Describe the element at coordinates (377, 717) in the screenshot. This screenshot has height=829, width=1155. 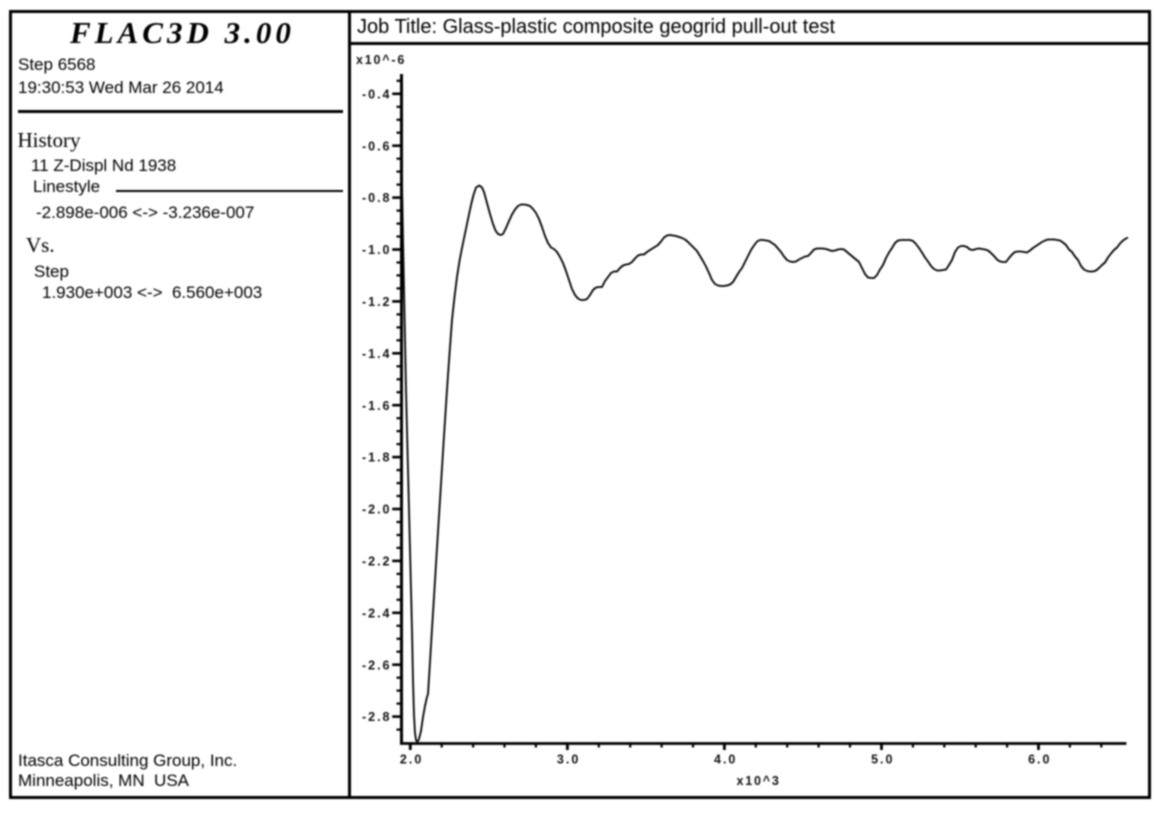
I see `svg-text: -2.8` at that location.